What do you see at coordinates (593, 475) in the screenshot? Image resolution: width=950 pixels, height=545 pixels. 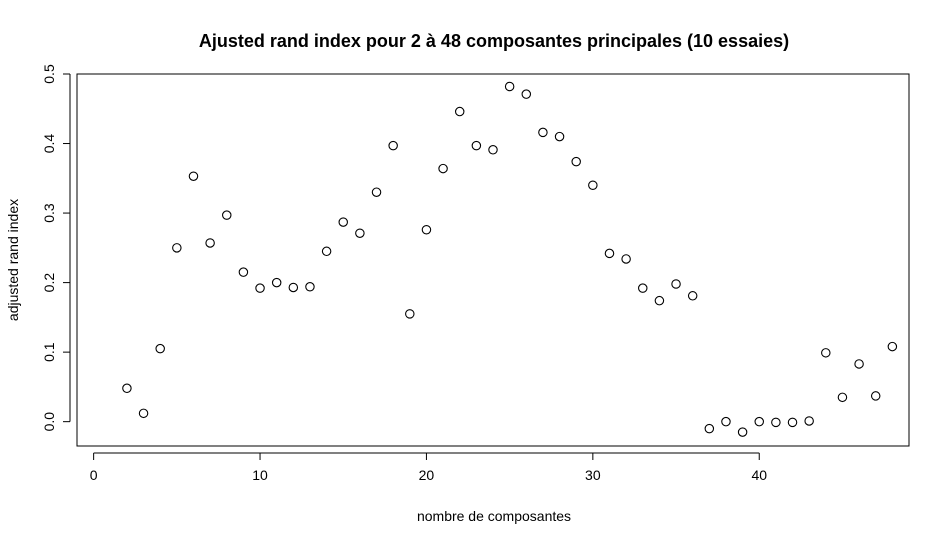 I see `x-tick-label: 30` at bounding box center [593, 475].